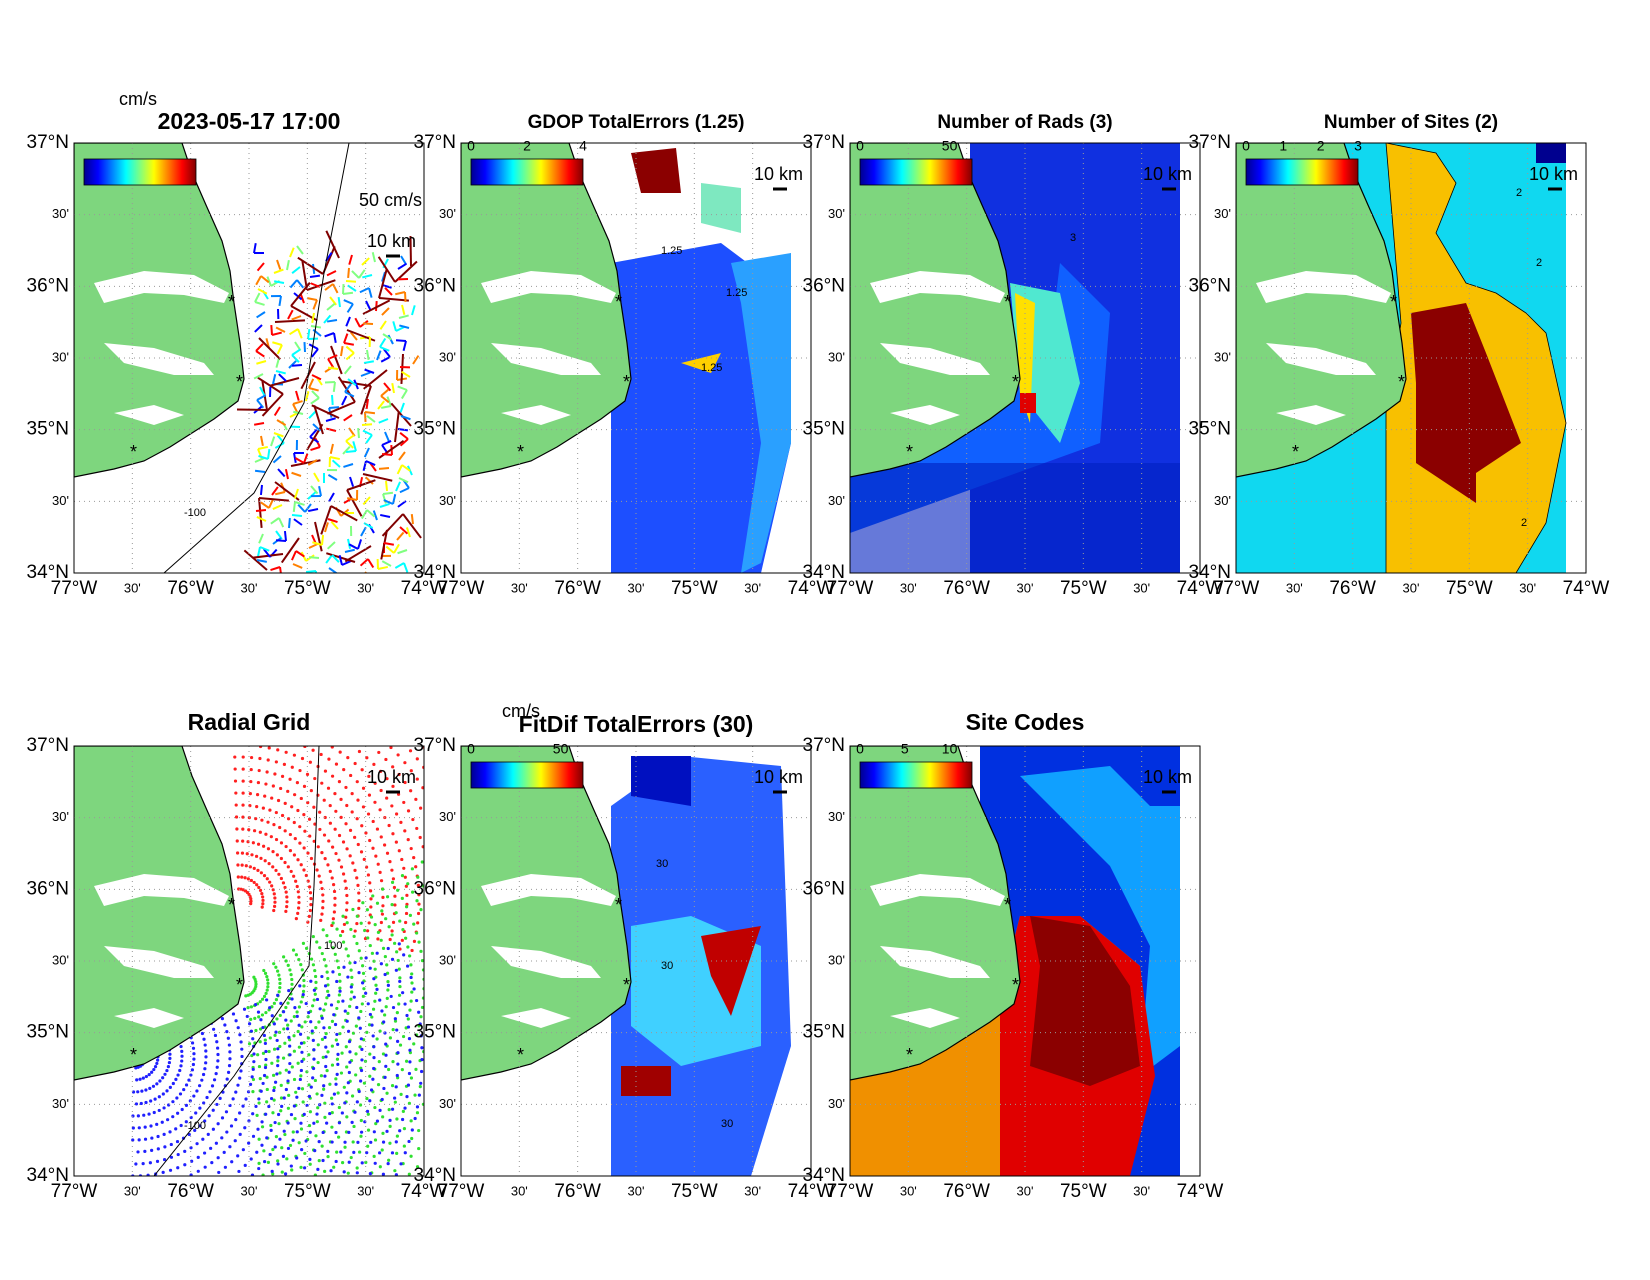 The image size is (1650, 1280). Describe the element at coordinates (905, 749) in the screenshot. I see `colorbar-tick-label: 5` at that location.